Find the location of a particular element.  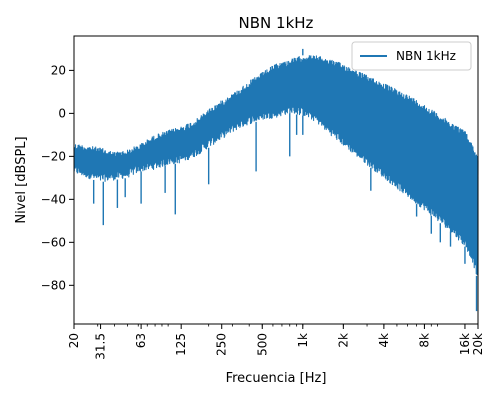

x-tick-label: 63 is located at coordinates (141, 340).